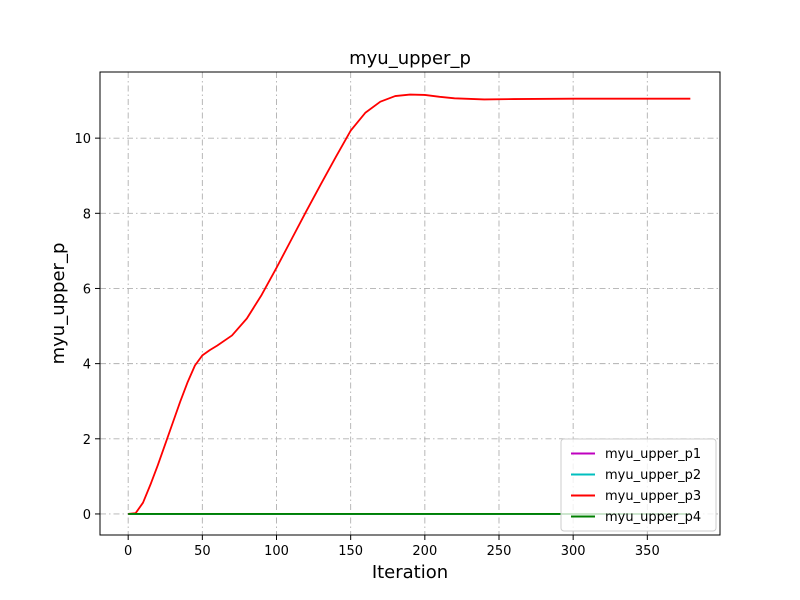 The width and height of the screenshot is (800, 600). What do you see at coordinates (653, 454) in the screenshot?
I see `legend-label: myu_upper_p1` at bounding box center [653, 454].